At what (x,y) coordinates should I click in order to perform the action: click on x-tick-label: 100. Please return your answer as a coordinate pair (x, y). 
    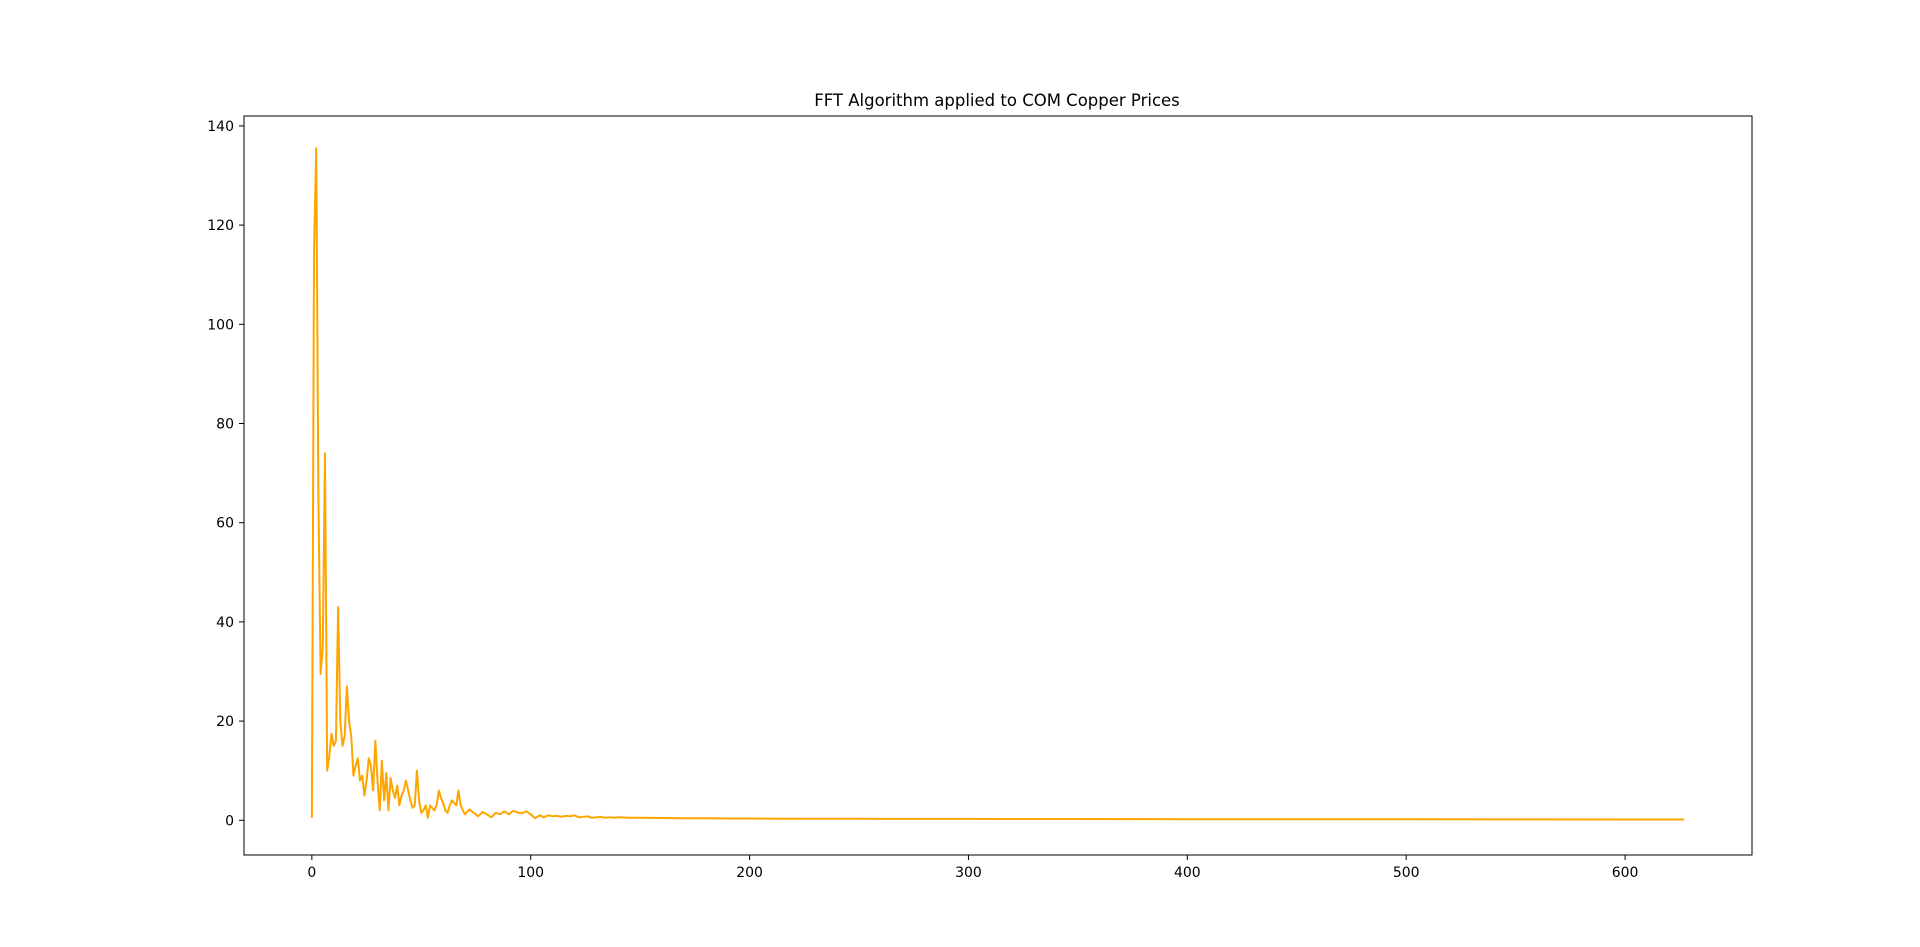
    Looking at the image, I should click on (530, 873).